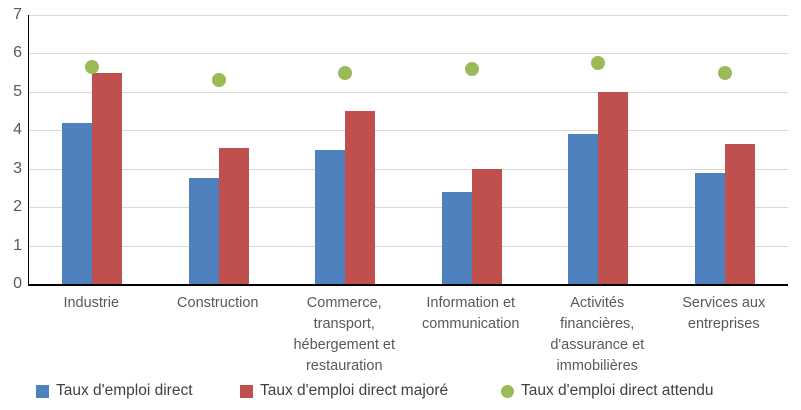  What do you see at coordinates (507, 391) in the screenshot?
I see `legend-circle-marker-icon` at bounding box center [507, 391].